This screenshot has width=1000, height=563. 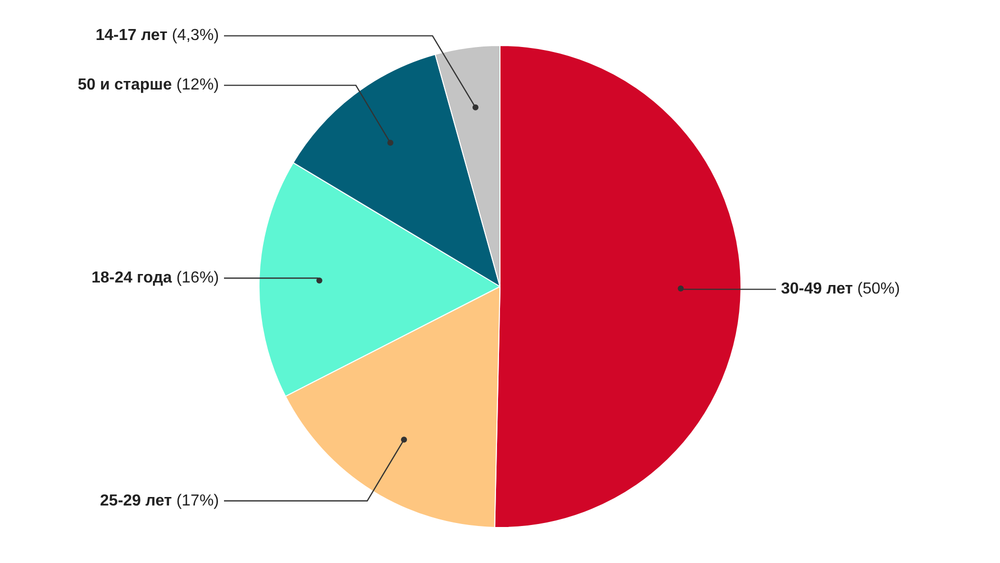 What do you see at coordinates (198, 278) in the screenshot?
I see `data-label: (16%)` at bounding box center [198, 278].